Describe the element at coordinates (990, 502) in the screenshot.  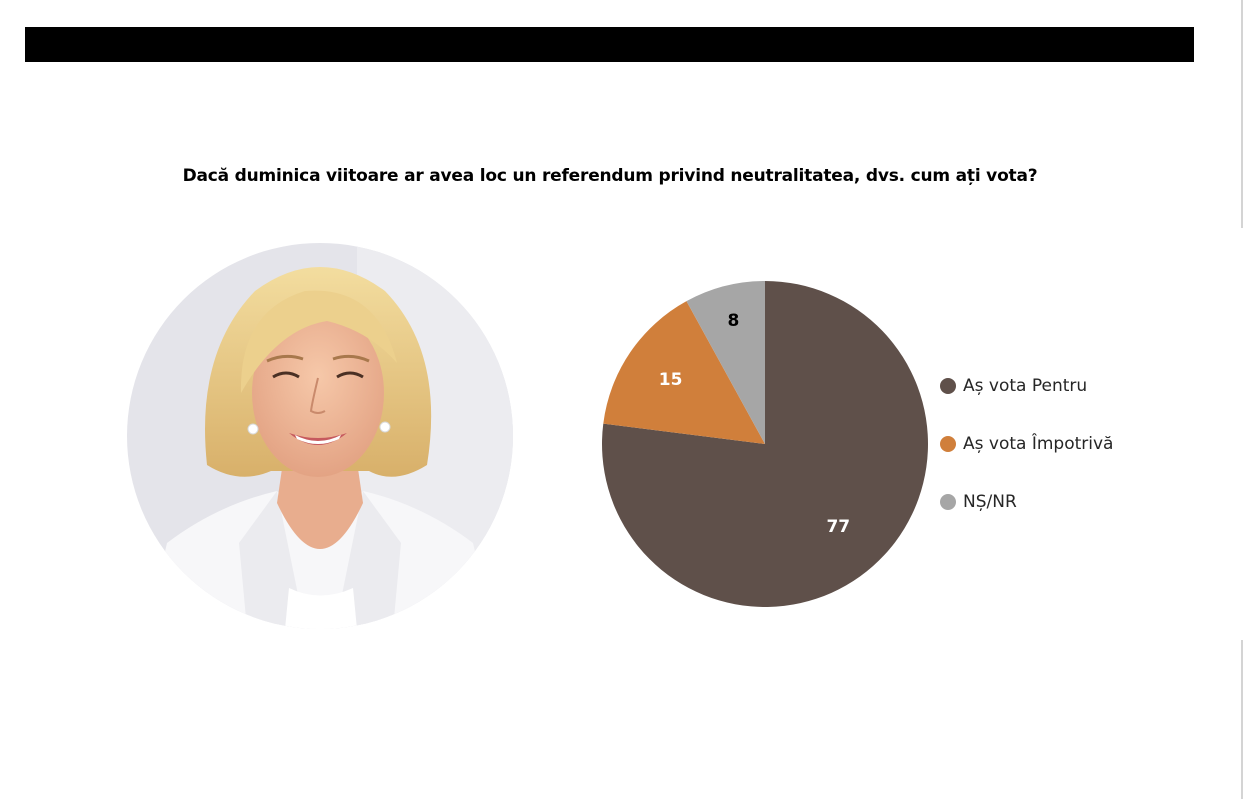
I see `legend-label: NȘ/NR` at that location.